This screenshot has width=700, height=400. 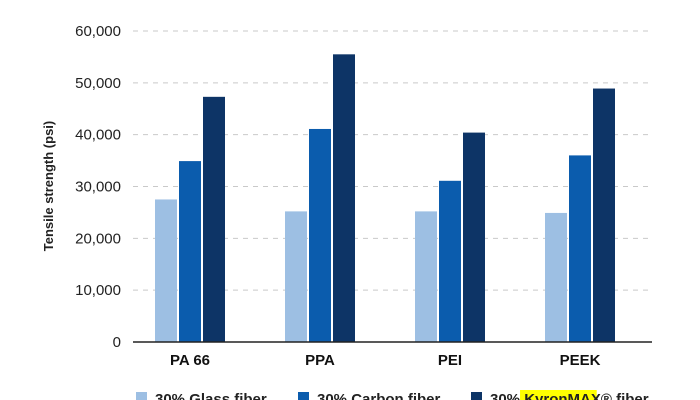 I want to click on x-axis-categories: PA 66 PPA PEI PEEK, so click(x=385, y=360).